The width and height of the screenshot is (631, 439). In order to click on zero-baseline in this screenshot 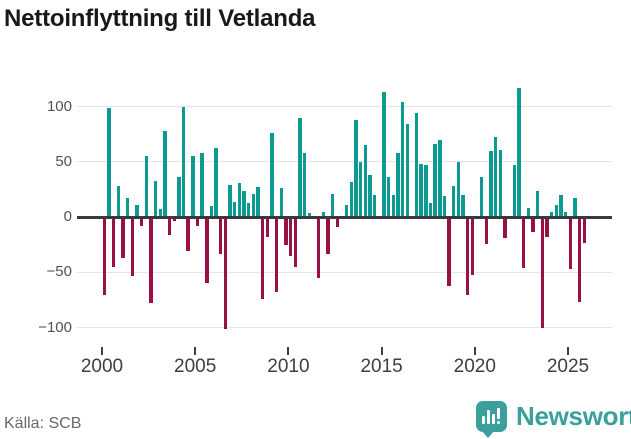, I will do `click(344, 217)`.